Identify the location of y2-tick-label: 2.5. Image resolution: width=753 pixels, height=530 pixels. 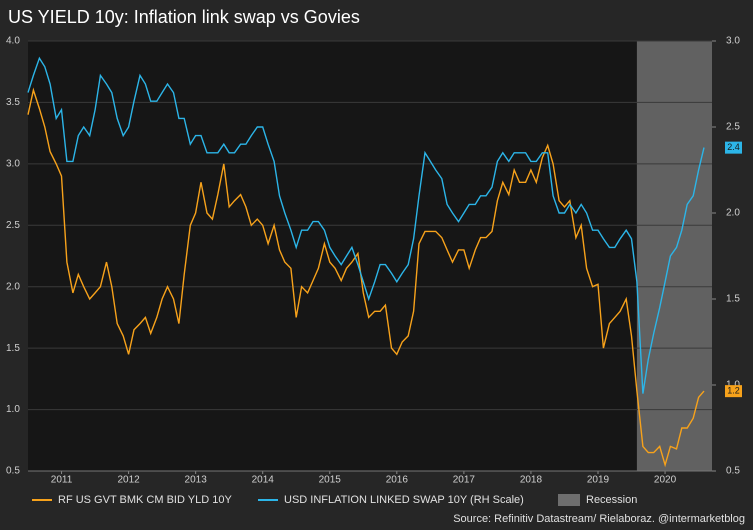
(733, 127).